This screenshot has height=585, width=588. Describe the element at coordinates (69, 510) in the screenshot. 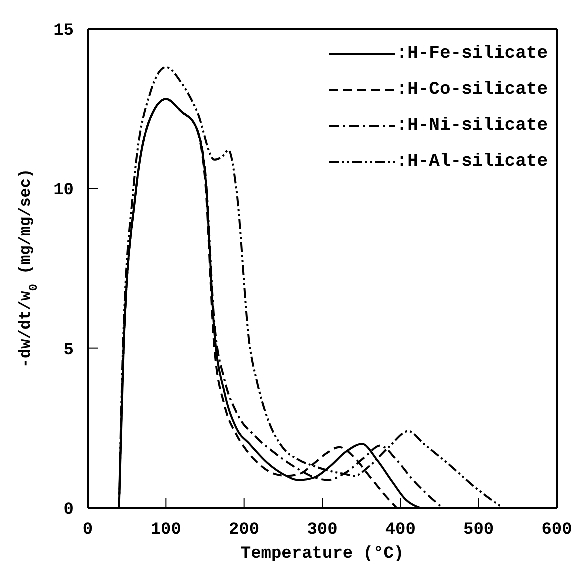

I see `y-tick-label: 0` at that location.